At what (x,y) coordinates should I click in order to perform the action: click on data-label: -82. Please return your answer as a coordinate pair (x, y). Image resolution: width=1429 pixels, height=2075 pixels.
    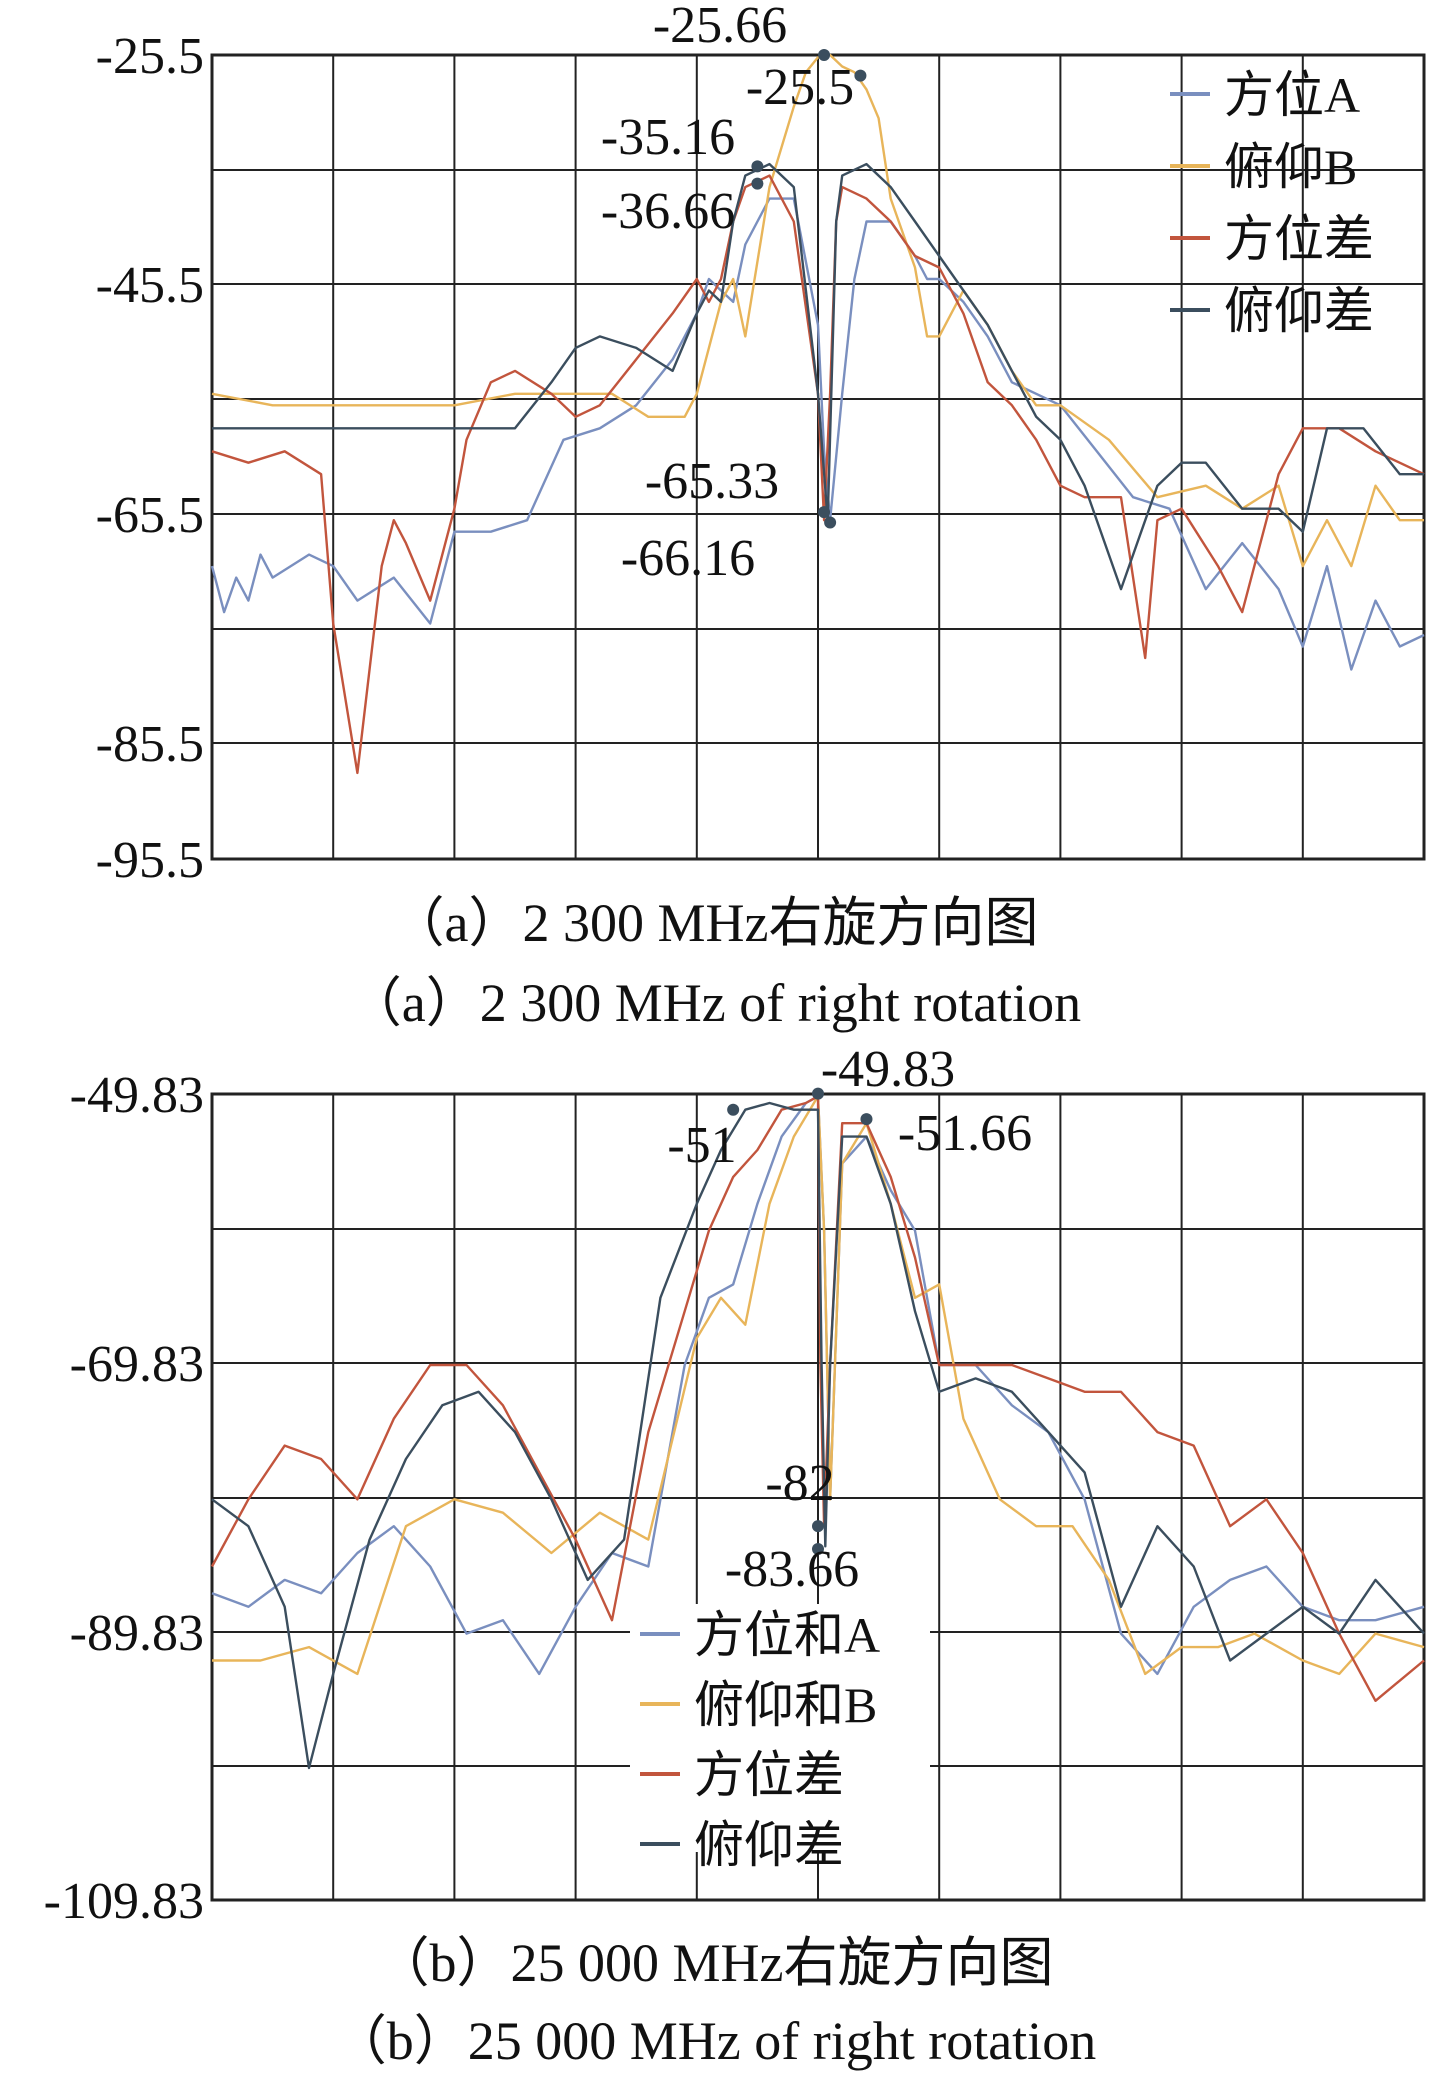
    Looking at the image, I should click on (799, 1483).